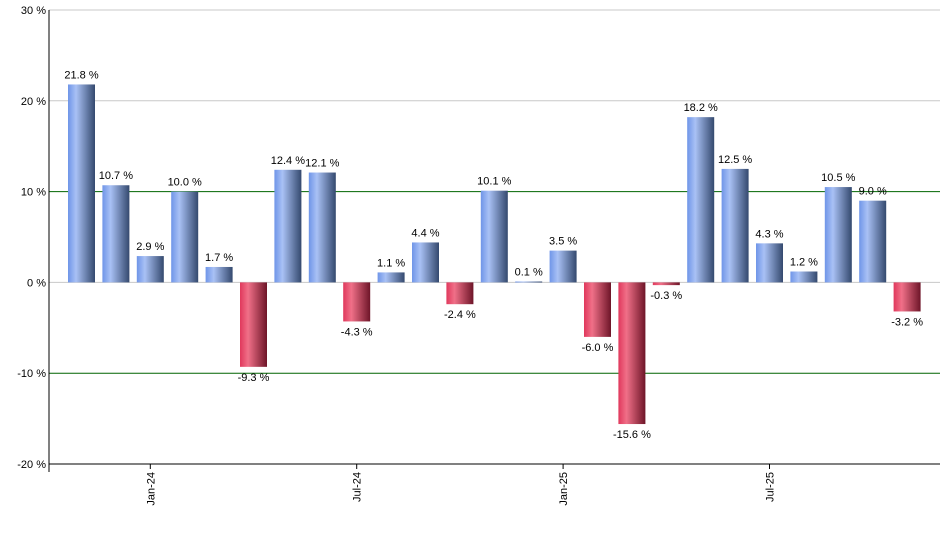 This screenshot has width=940, height=555. I want to click on data-label: 1.1 %, so click(391, 263).